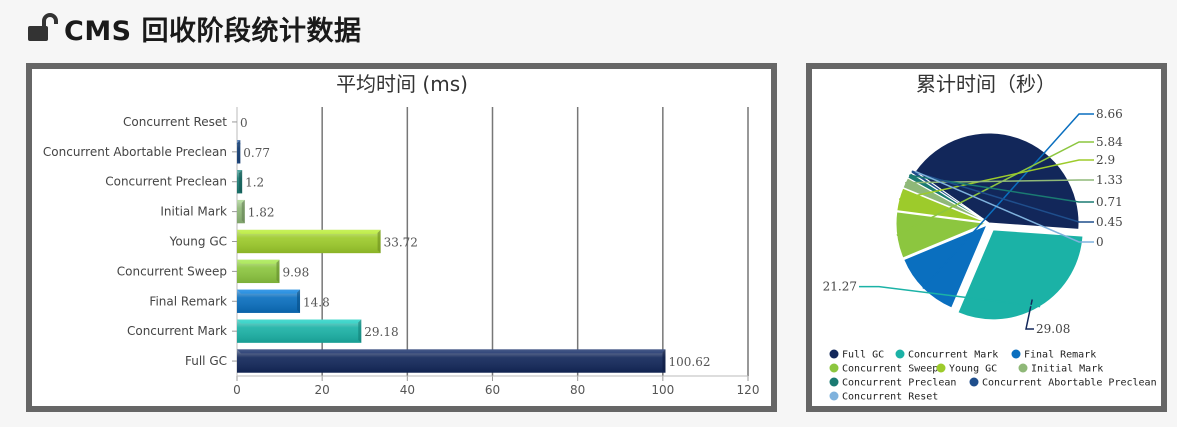 This screenshot has width=1177, height=427. Describe the element at coordinates (834, 354) in the screenshot. I see `legend-marker-full-gc` at that location.